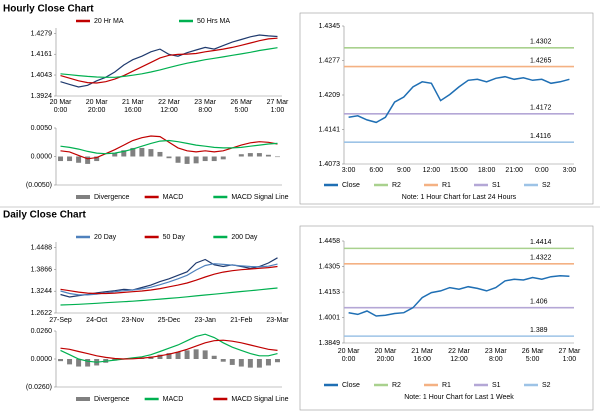 This screenshot has height=413, width=600. I want to click on y-tick-label: 1.3849, so click(330, 343).